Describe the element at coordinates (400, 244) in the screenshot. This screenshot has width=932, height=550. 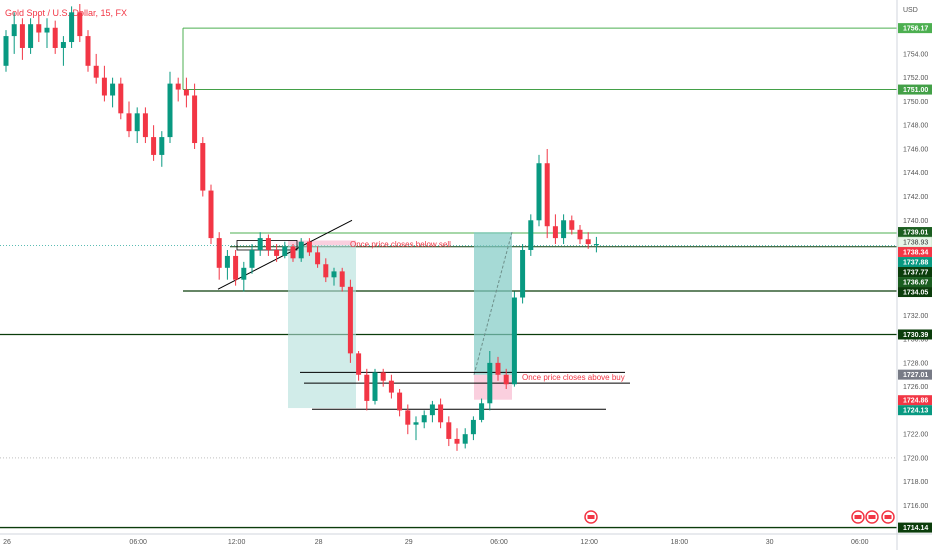
I see `annotation-sell: Once price closes below sell` at that location.